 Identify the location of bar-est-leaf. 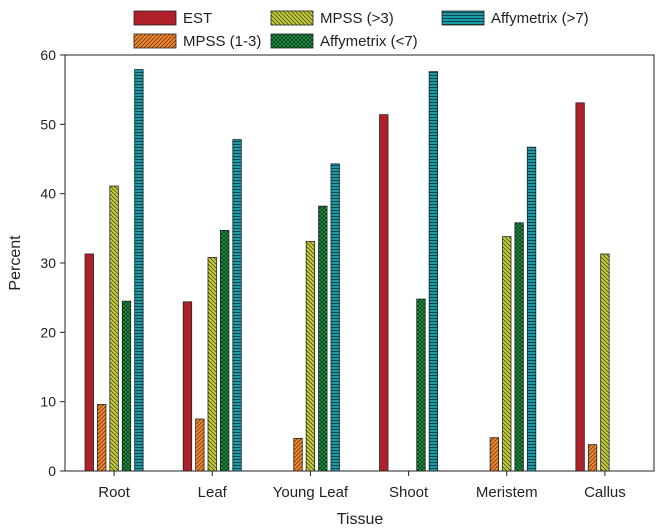
(187, 386).